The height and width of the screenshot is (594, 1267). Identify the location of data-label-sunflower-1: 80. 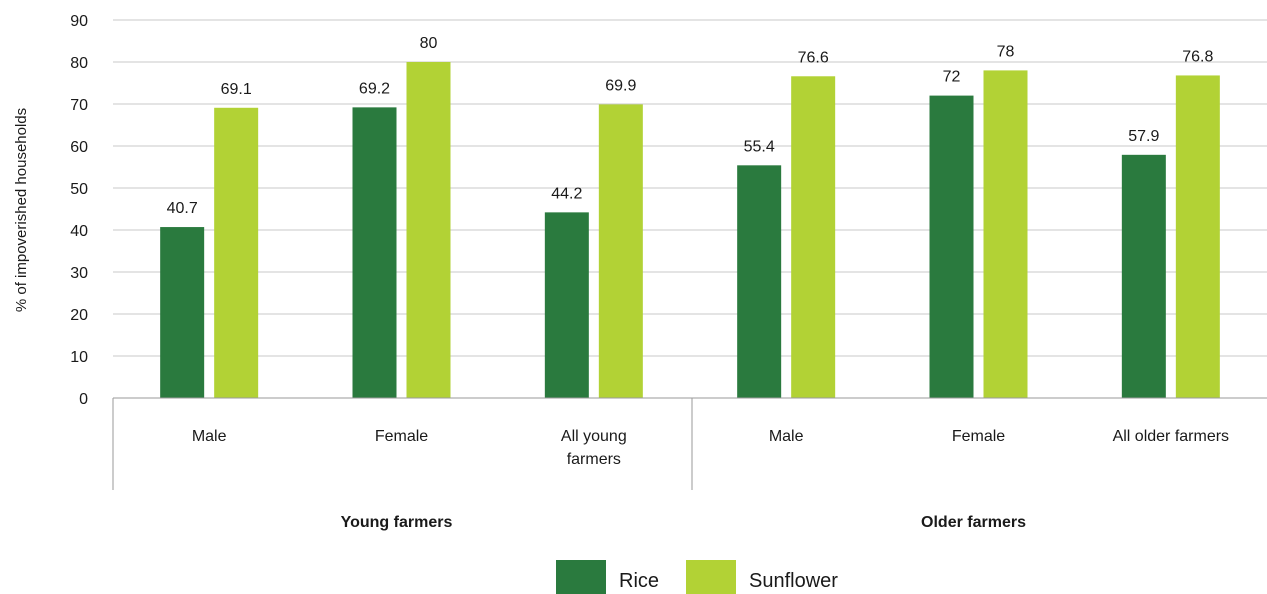
(429, 43).